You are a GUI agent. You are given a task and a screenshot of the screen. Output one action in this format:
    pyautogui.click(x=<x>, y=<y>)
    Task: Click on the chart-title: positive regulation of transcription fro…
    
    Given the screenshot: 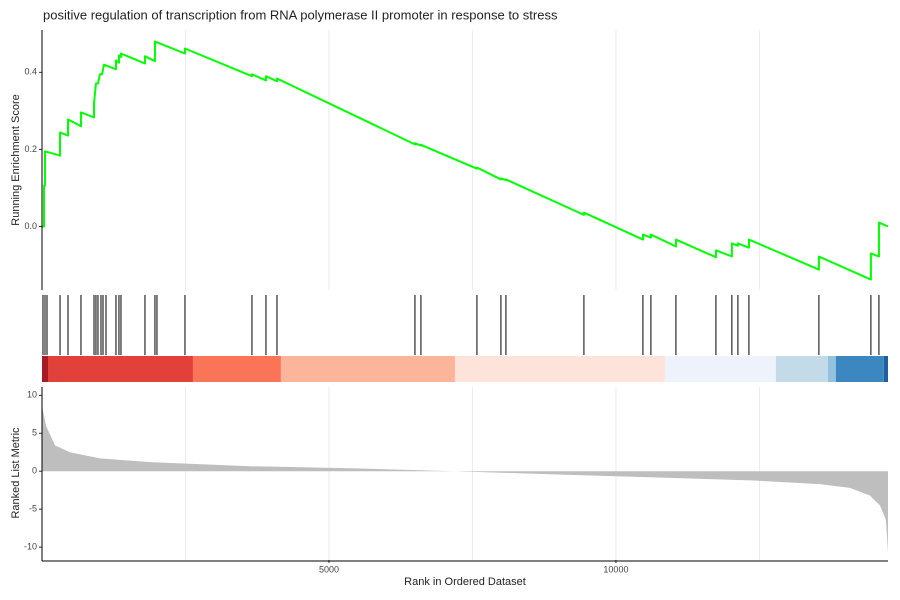 What is the action you would take?
    pyautogui.click(x=300, y=14)
    